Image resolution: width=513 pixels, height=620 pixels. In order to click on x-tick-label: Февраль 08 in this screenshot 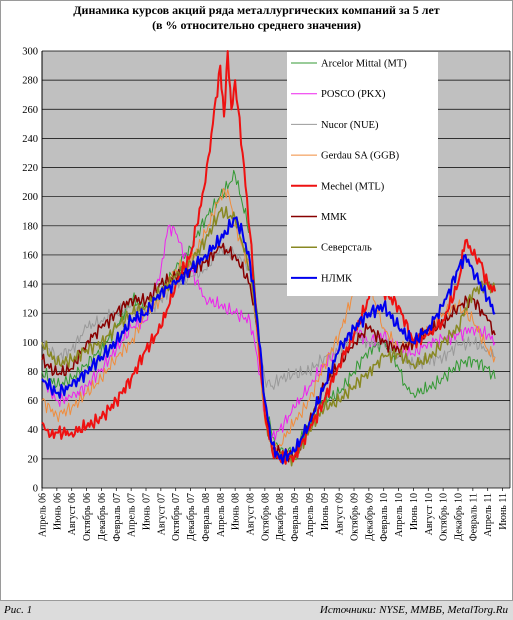, I will do `click(206, 517)`.